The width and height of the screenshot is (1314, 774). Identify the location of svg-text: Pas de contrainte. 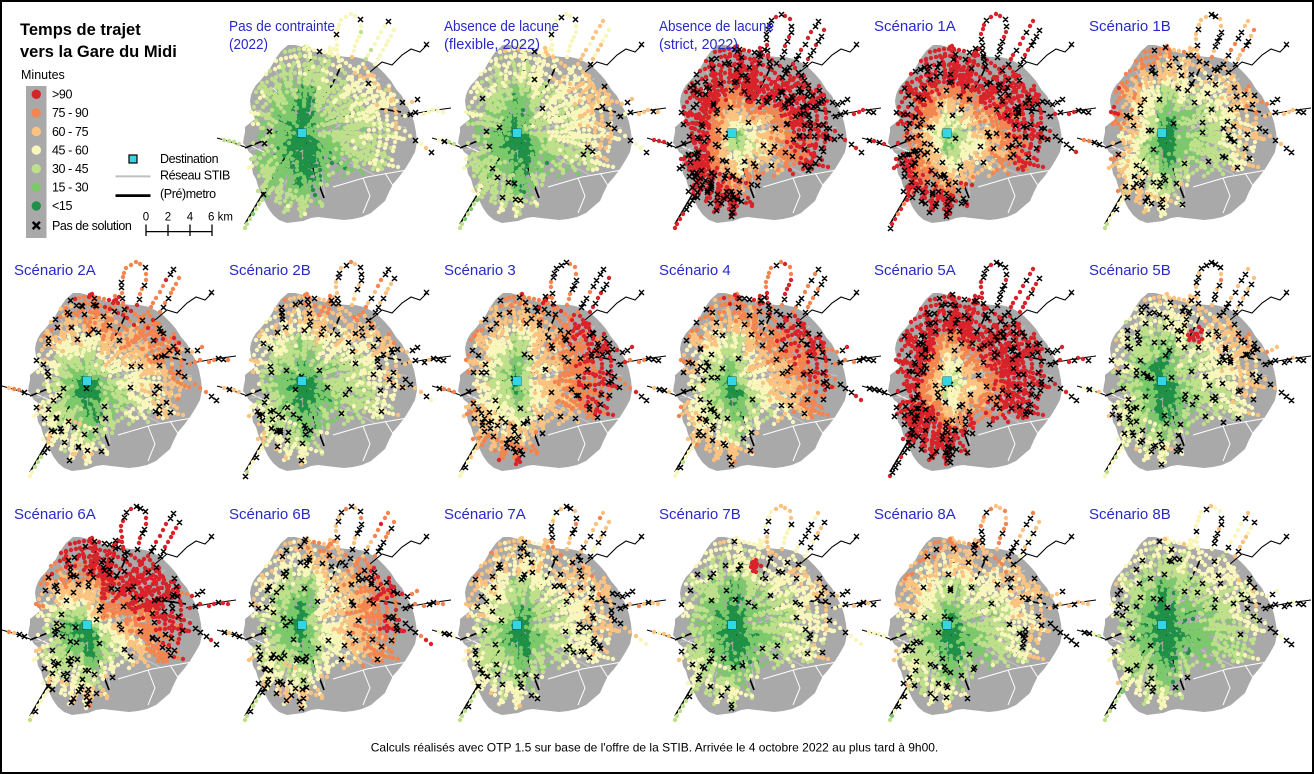
(282, 26).